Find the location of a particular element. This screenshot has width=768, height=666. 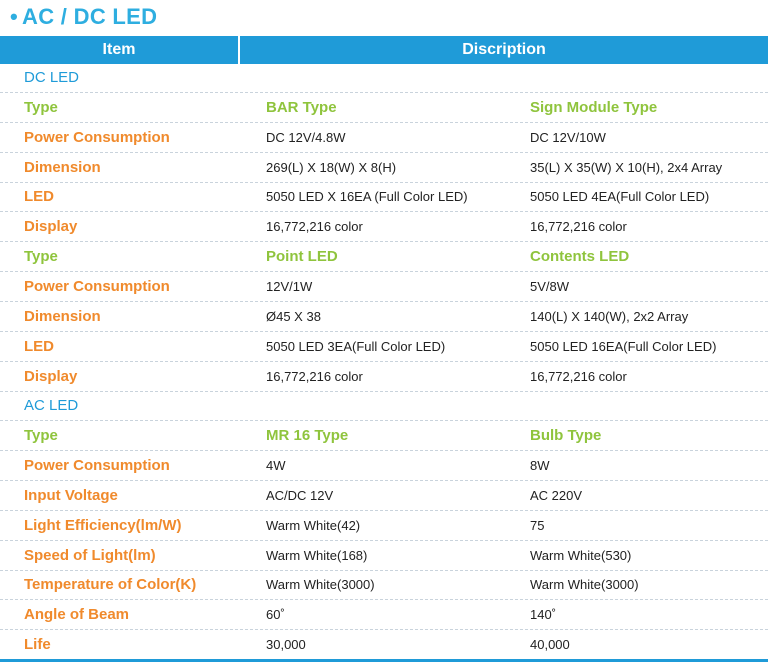

row-value-1: MR 16 Type is located at coordinates (307, 435).